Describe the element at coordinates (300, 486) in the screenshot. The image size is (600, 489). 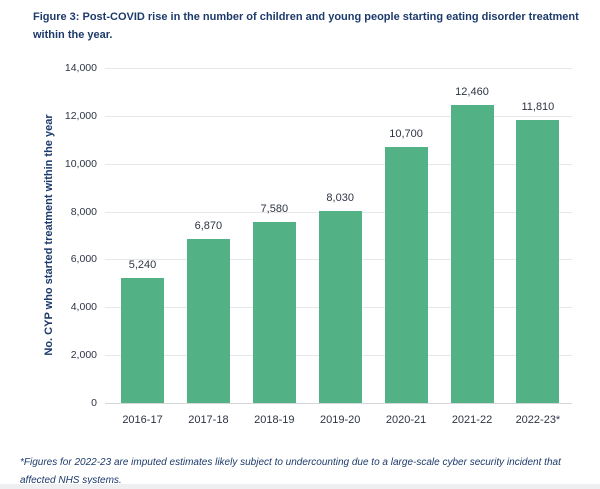
I see `page-bottom-edge` at that location.